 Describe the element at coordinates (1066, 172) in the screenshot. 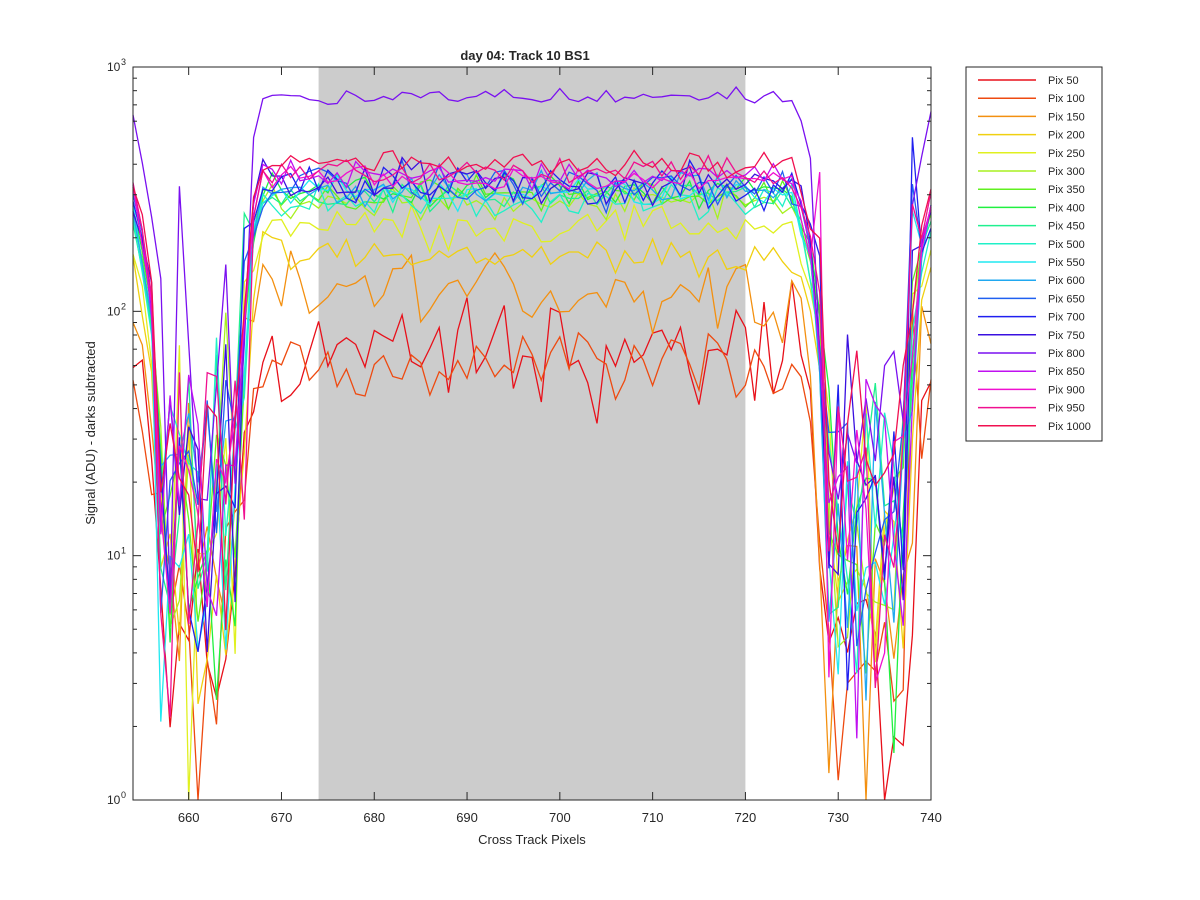

I see `legend-label: Pix 300` at that location.